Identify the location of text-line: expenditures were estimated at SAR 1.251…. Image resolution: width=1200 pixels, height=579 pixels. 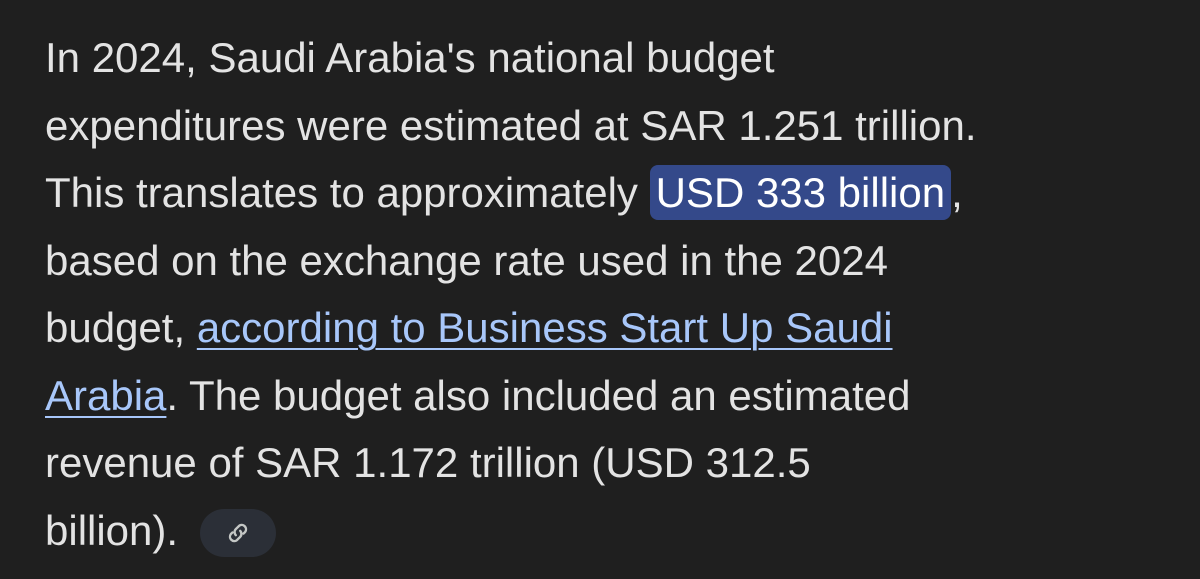
(615, 126).